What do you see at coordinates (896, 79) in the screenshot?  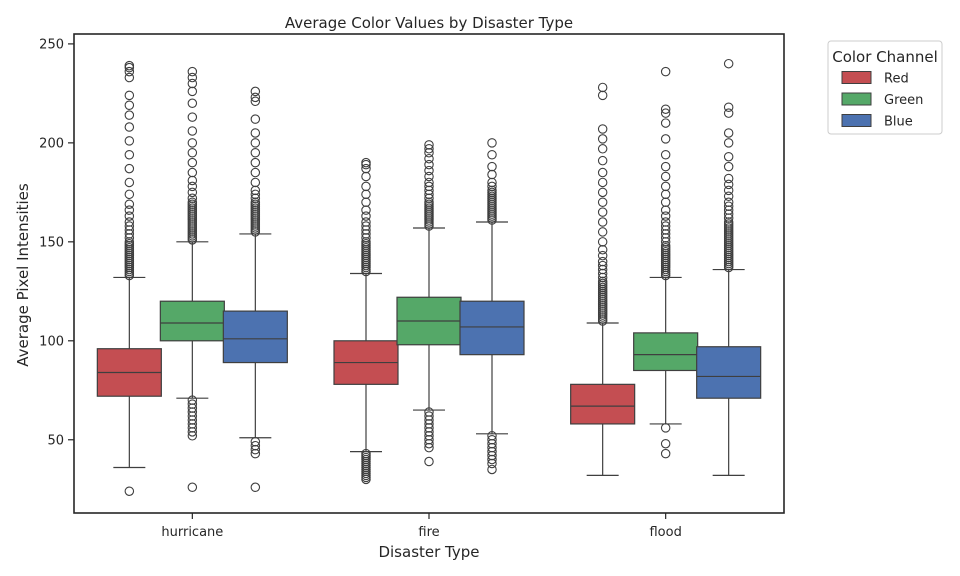 I see `legend-label-red: Red` at bounding box center [896, 79].